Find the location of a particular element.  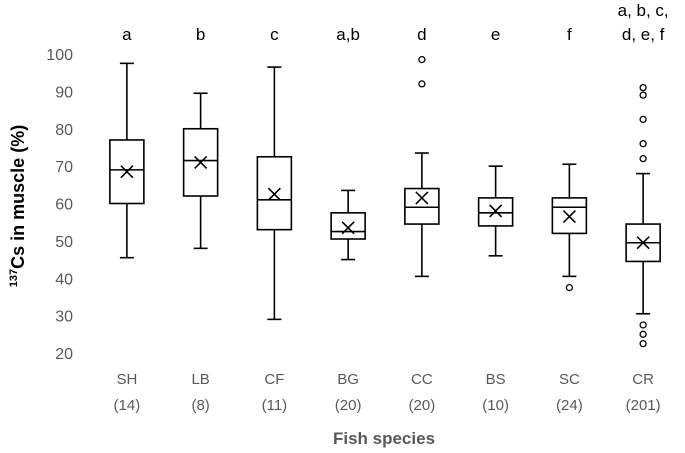

y-axis-ticks: 20 30 40 50 60 70 80 90 100 is located at coordinates (59, 205).